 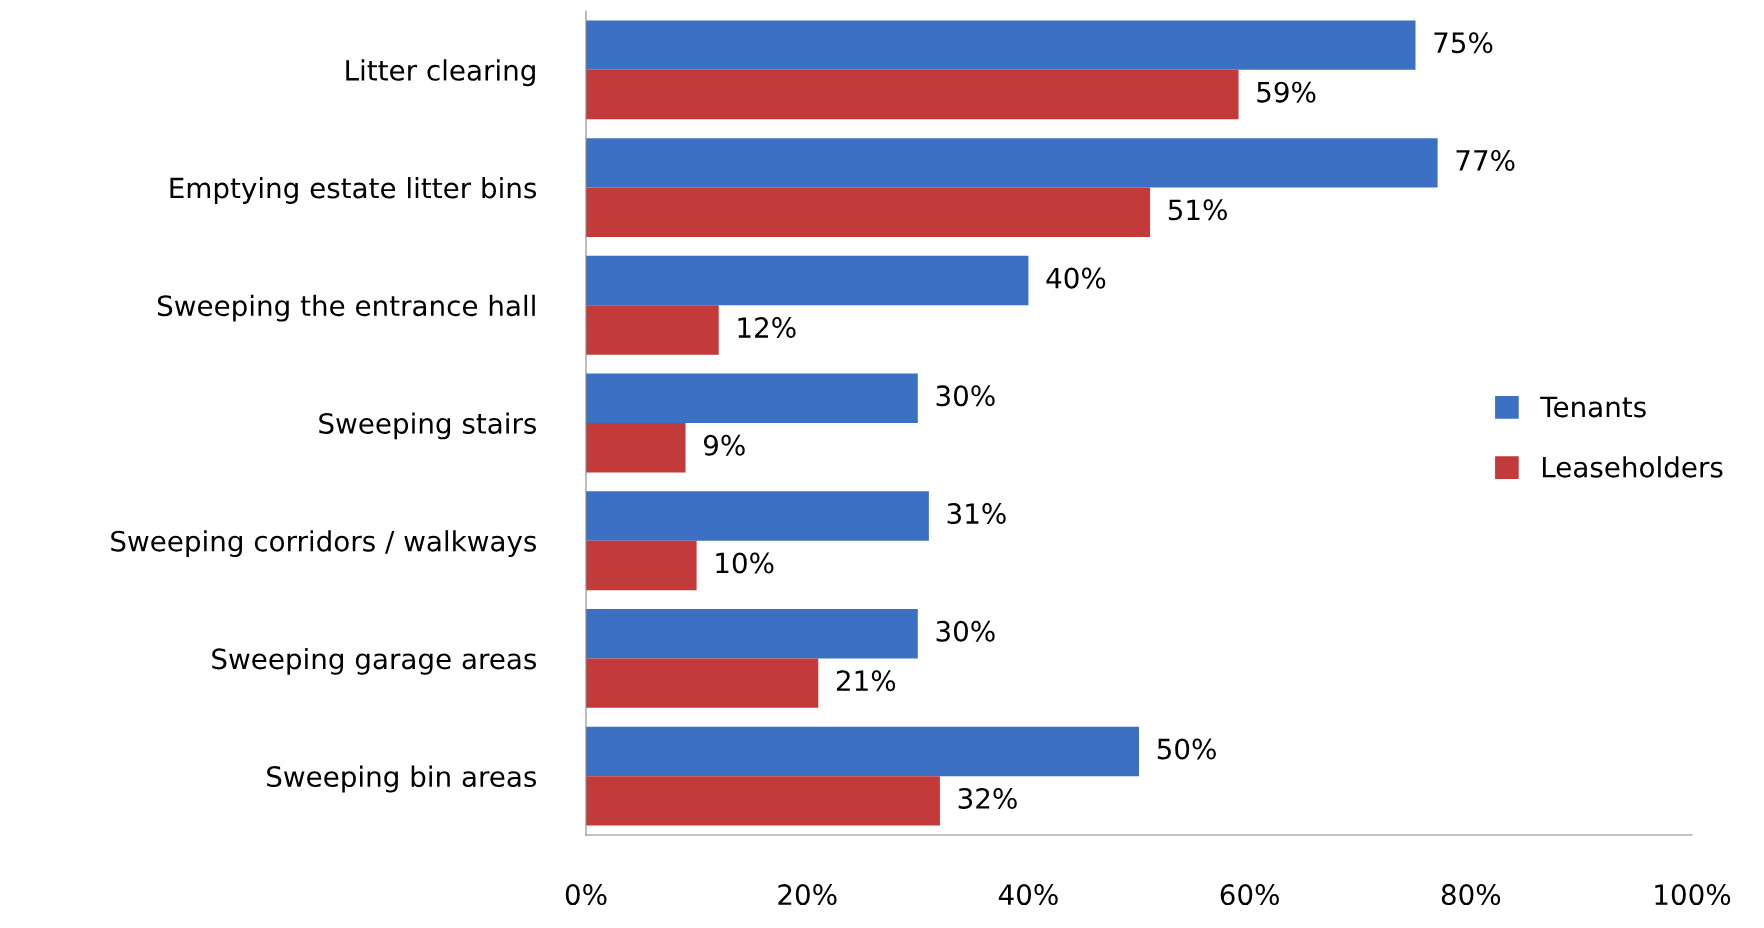 I want to click on data-label: 32%, so click(x=987, y=798).